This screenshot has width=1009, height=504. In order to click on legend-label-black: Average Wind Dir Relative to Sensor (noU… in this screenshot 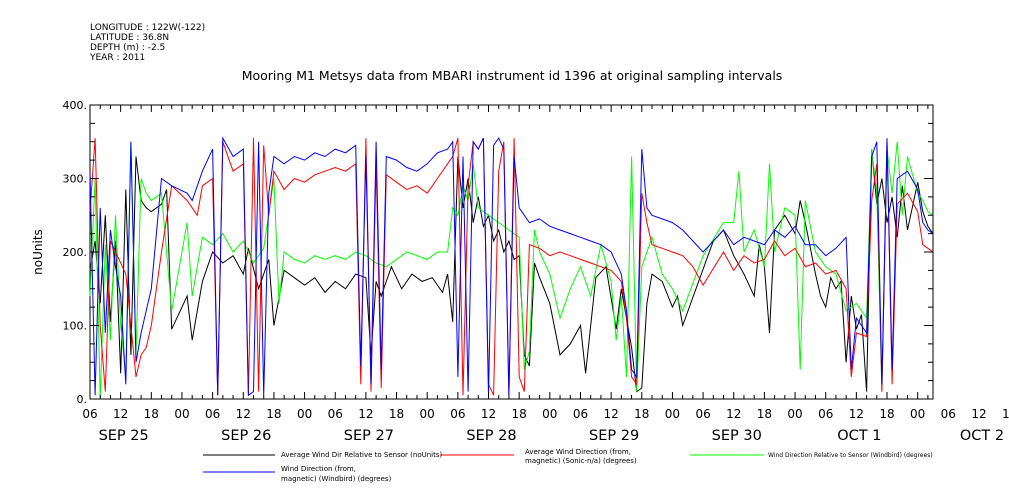, I will do `click(361, 455)`.